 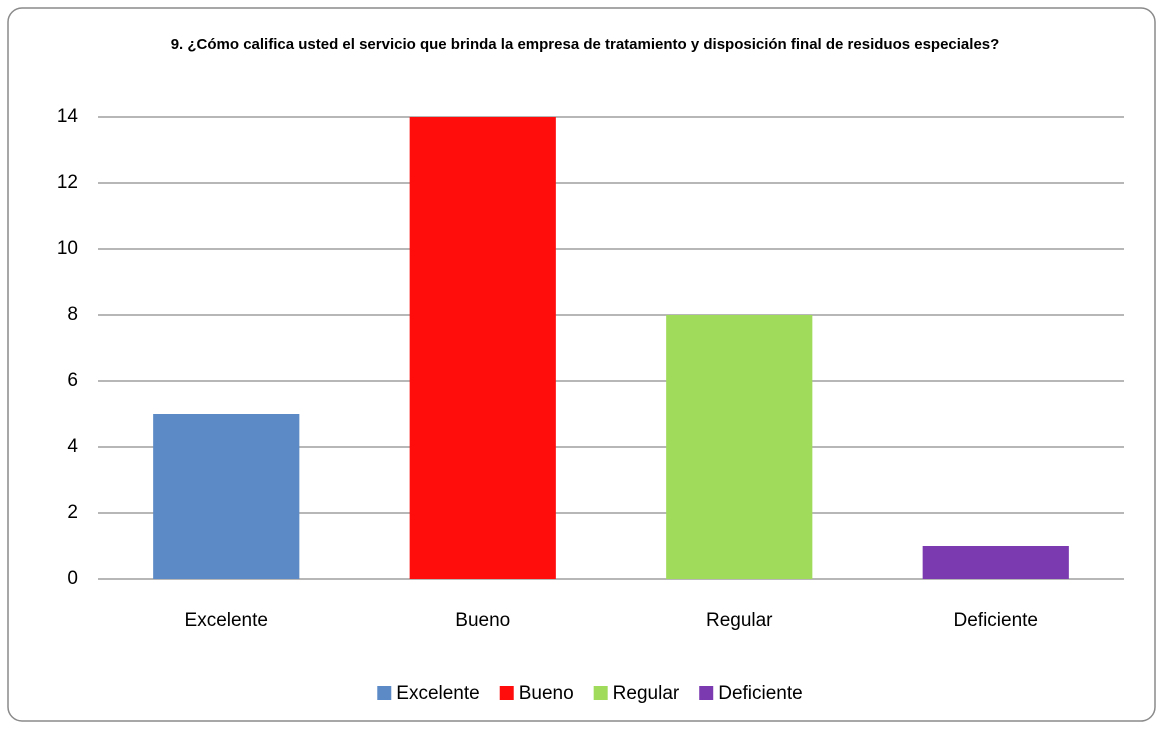 I want to click on y-tick-label: 0, so click(x=72, y=578).